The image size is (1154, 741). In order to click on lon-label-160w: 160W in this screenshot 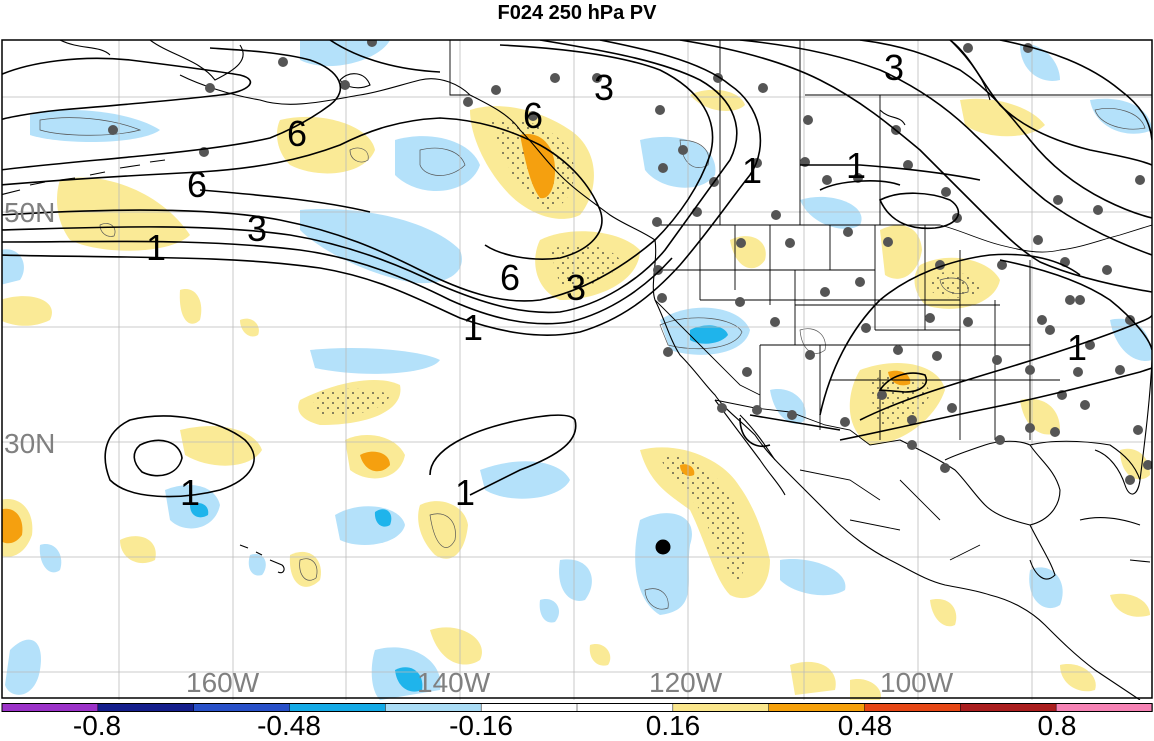, I will do `click(223, 682)`.